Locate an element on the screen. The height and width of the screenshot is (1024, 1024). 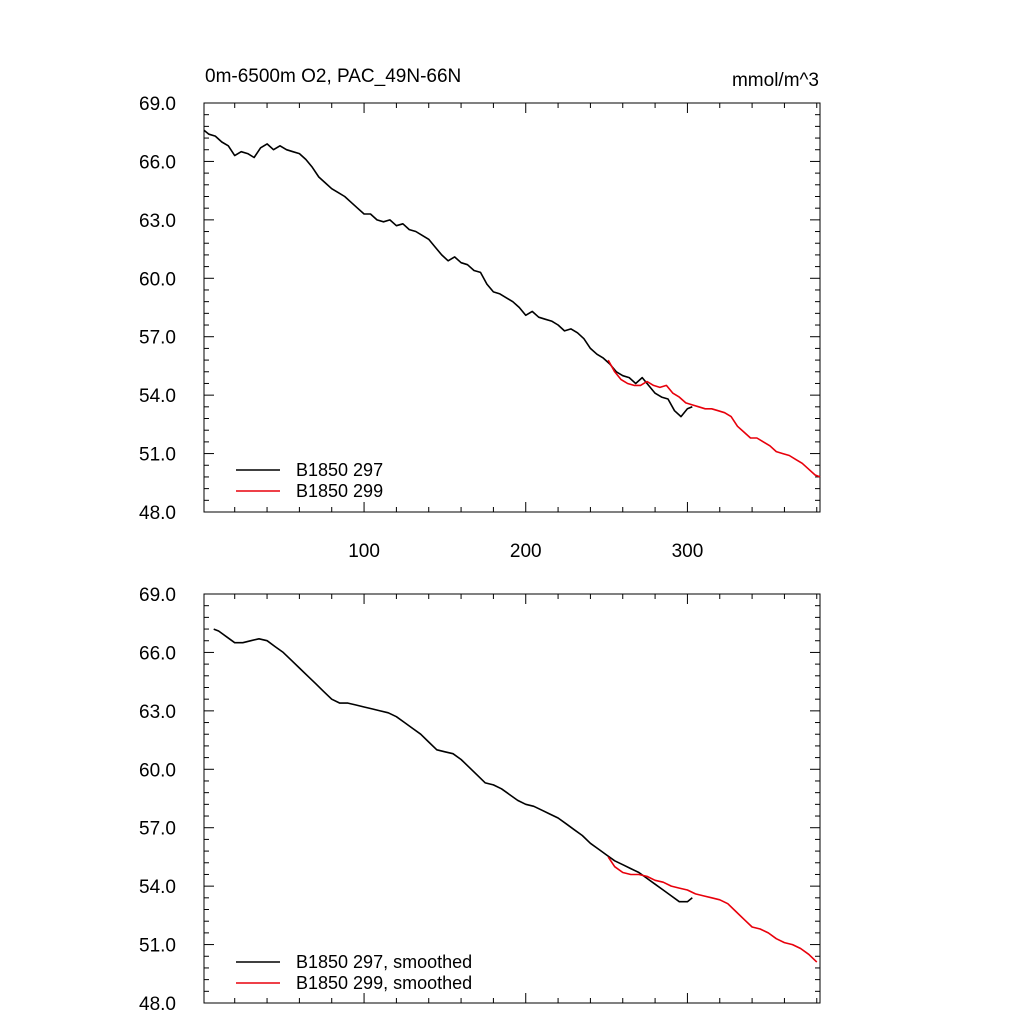
legend-label: B1850 299 is located at coordinates (339, 491).